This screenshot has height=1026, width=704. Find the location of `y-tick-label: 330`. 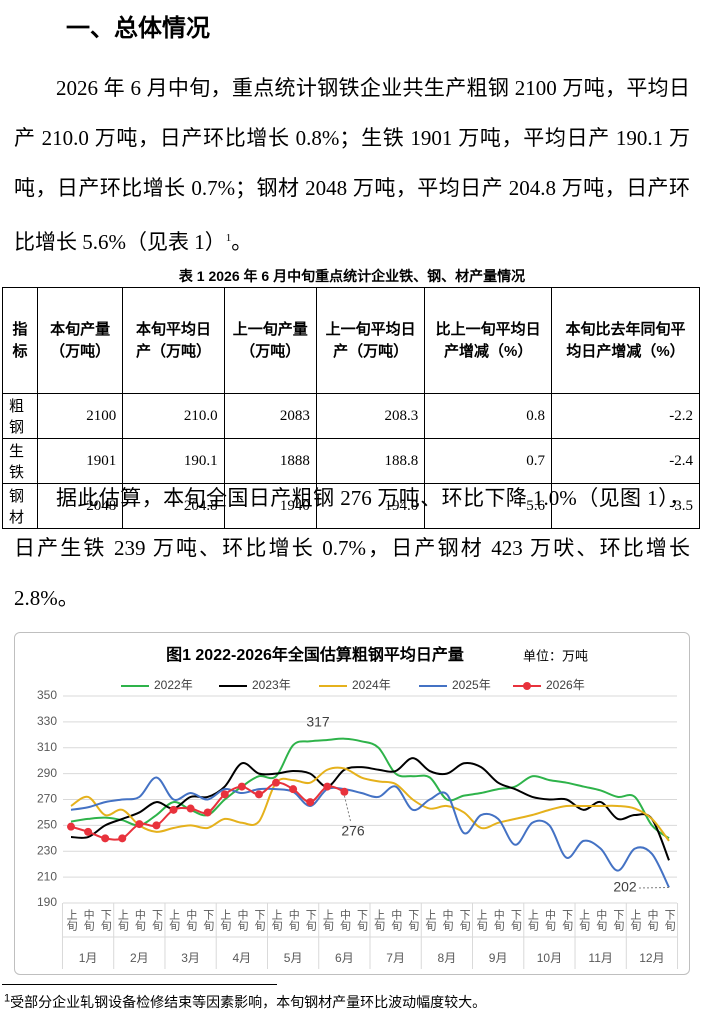

y-tick-label: 330 is located at coordinates (47, 721).